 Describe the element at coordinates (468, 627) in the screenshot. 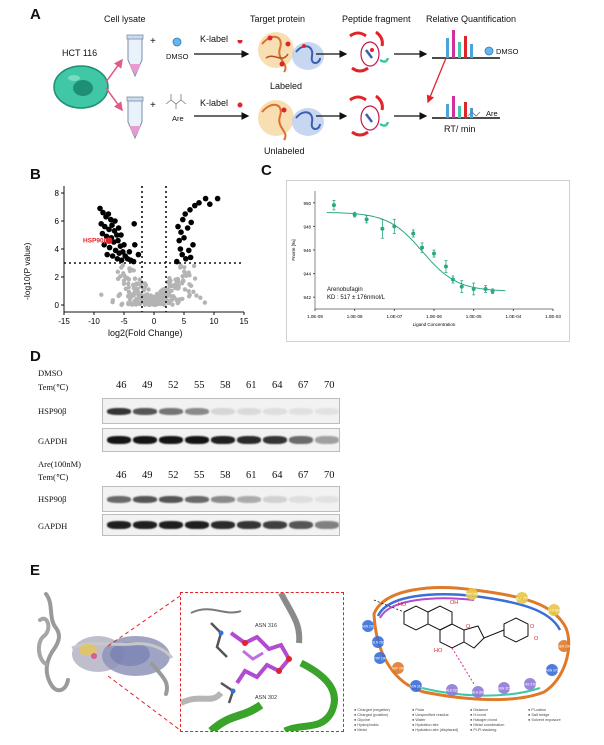

I see `mol-label-o1: O` at that location.